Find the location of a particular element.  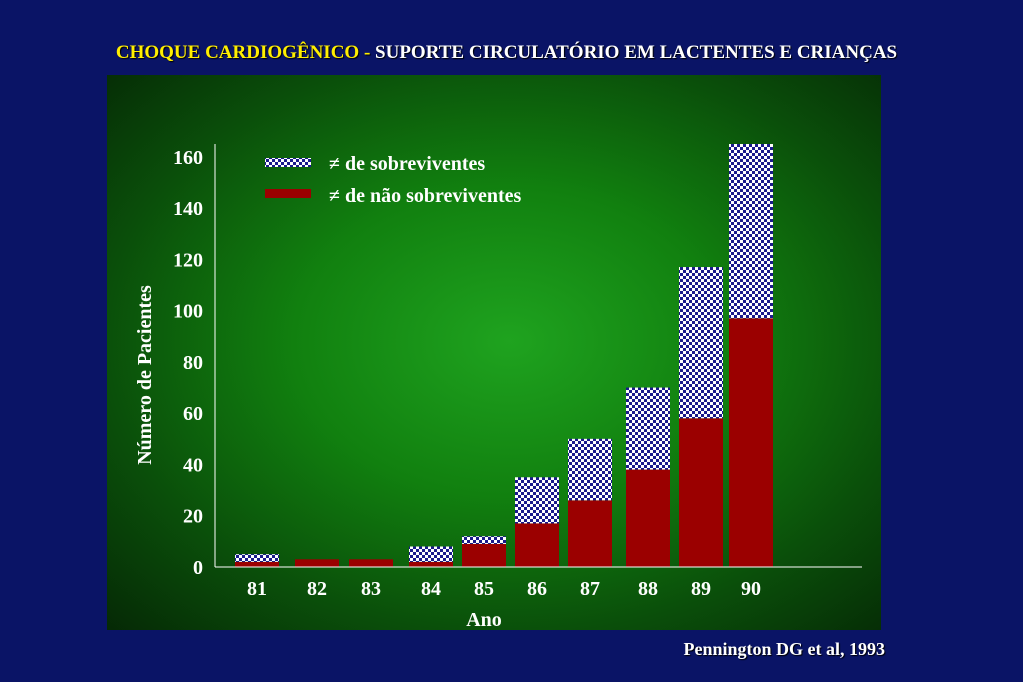

y-tick-label: 20 is located at coordinates (193, 517).